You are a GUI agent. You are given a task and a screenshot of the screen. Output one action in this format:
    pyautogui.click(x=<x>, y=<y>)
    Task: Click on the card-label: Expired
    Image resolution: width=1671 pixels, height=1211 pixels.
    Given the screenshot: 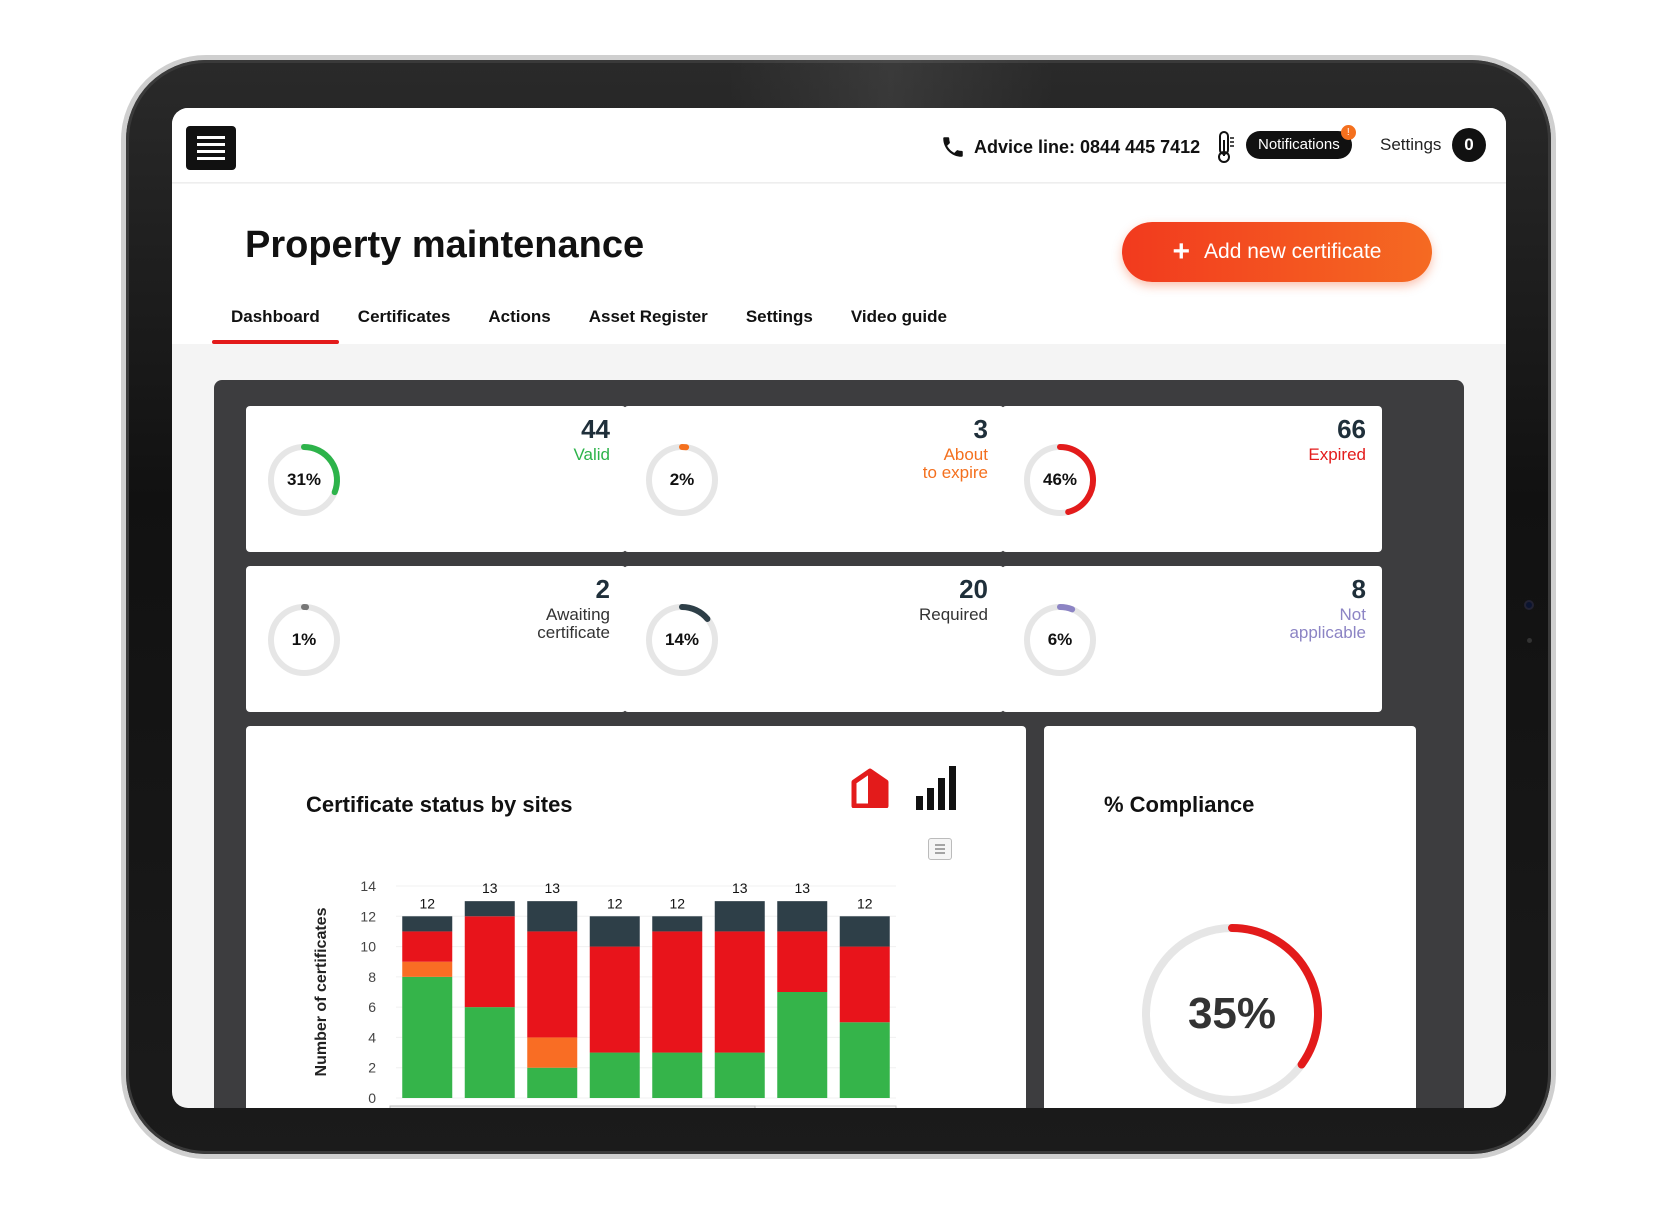 What is the action you would take?
    pyautogui.click(x=1337, y=454)
    